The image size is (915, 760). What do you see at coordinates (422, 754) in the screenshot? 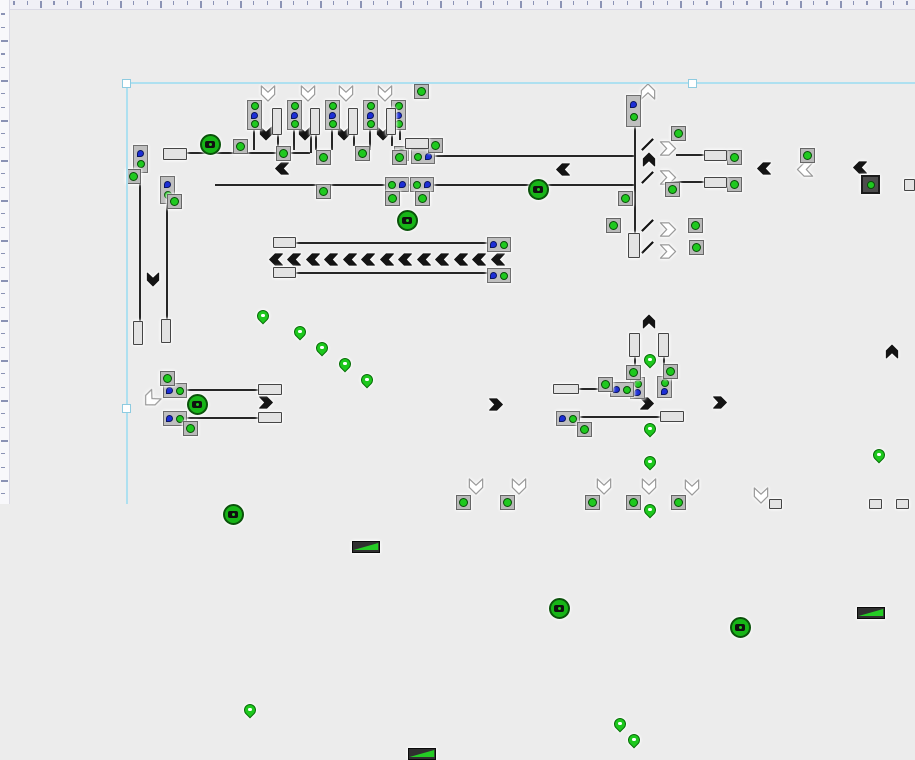
I see `ramp-icon` at bounding box center [422, 754].